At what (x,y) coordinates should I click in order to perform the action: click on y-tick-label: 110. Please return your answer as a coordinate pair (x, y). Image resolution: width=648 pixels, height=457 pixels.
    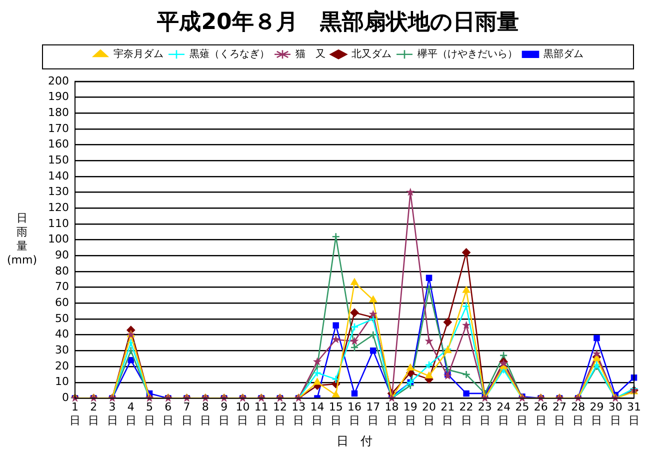
    Looking at the image, I should click on (58, 223).